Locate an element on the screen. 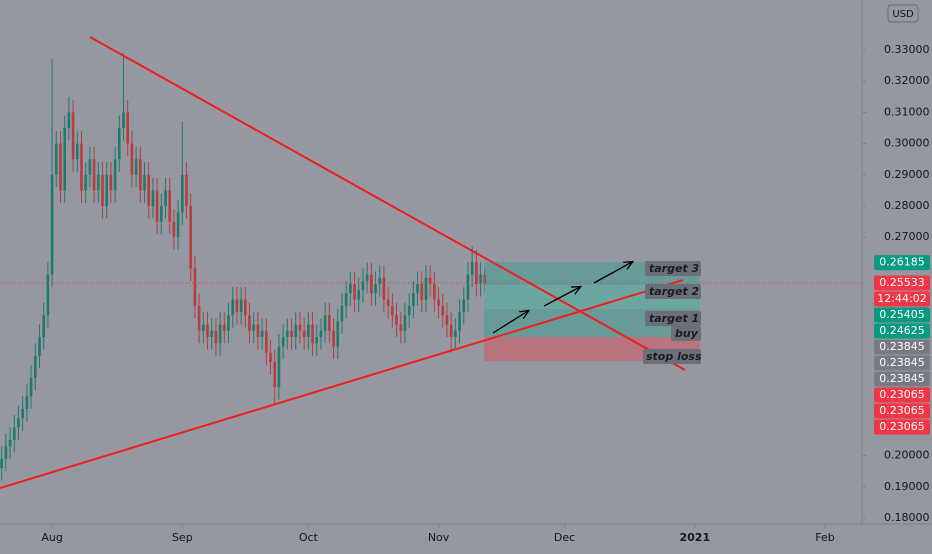 This screenshot has height=554, width=932. annotation: target 2 is located at coordinates (674, 291).